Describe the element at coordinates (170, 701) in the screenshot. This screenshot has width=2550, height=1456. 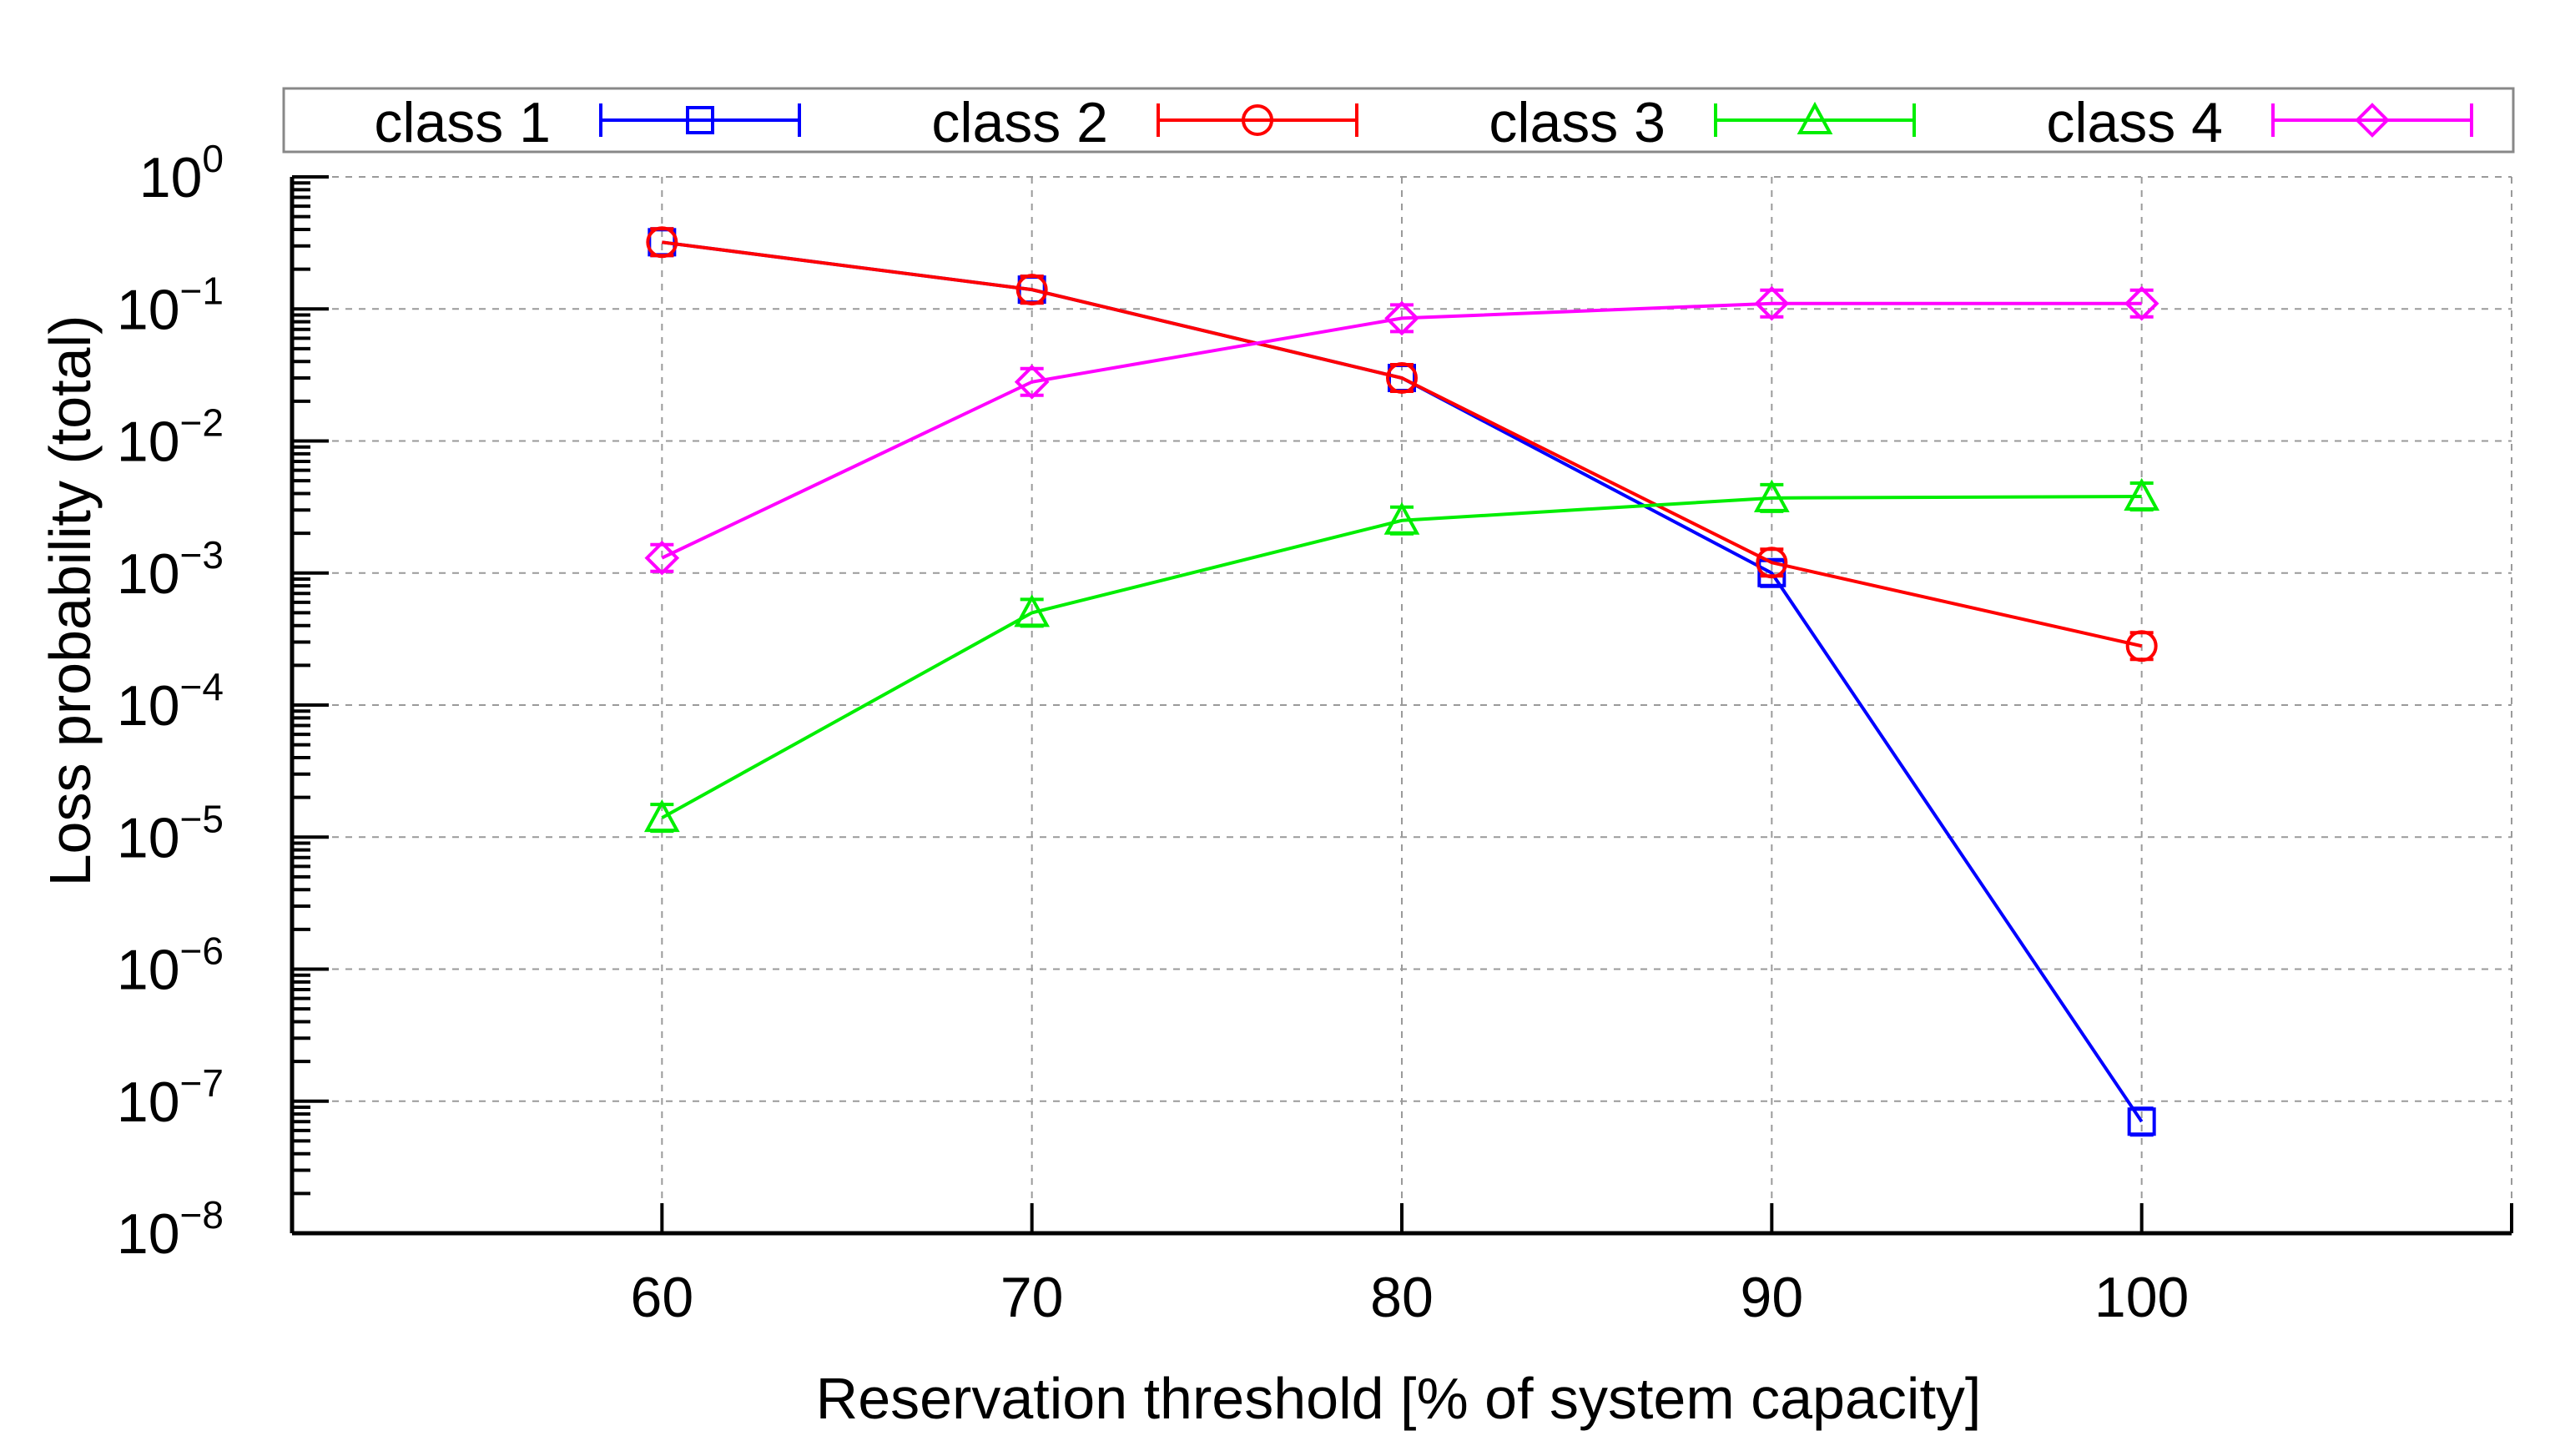
I see `y-tick-label: 10⁻⁴` at that location.